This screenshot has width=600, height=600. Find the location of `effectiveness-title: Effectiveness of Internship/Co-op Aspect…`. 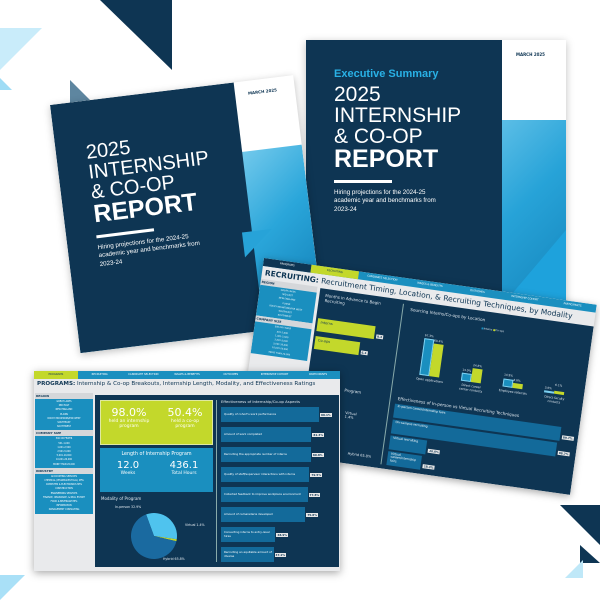

effectiveness-title: Effectiveness of Internship/Co-op Aspect… is located at coordinates (261, 401).